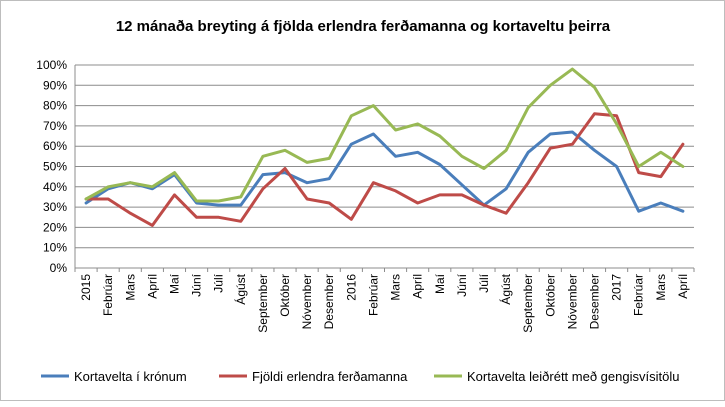  I want to click on y-tick-label: 100%, so click(51, 65).